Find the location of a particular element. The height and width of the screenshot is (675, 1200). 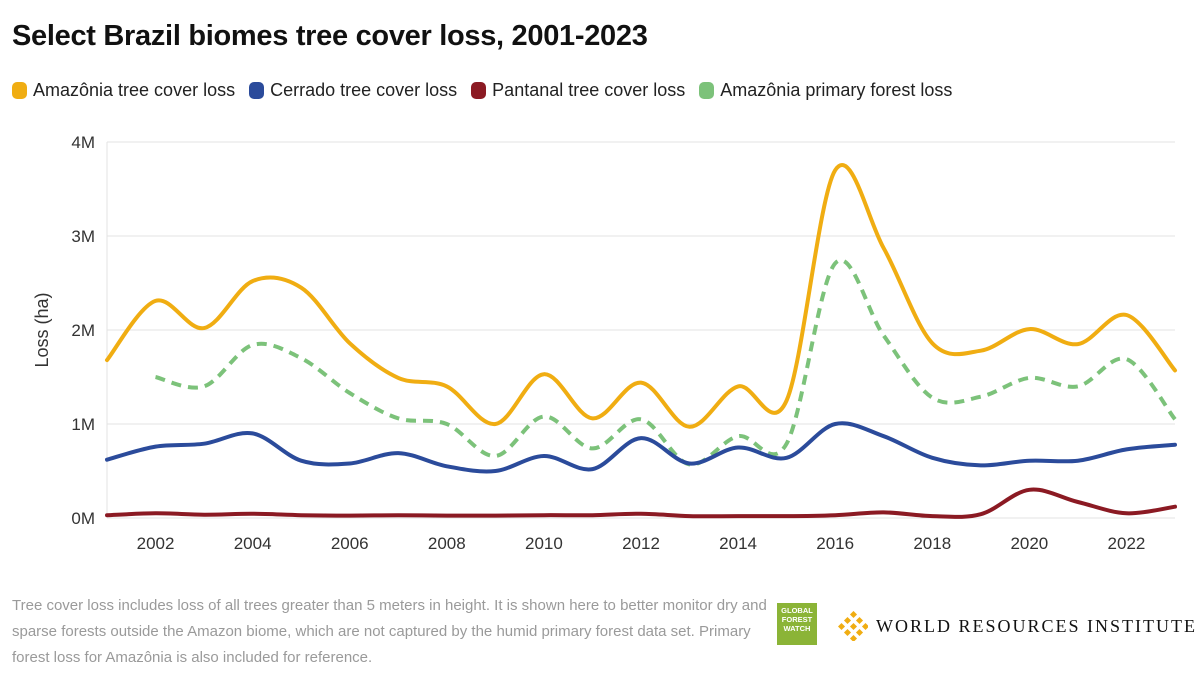

y-tick-label: 1M is located at coordinates (83, 424).